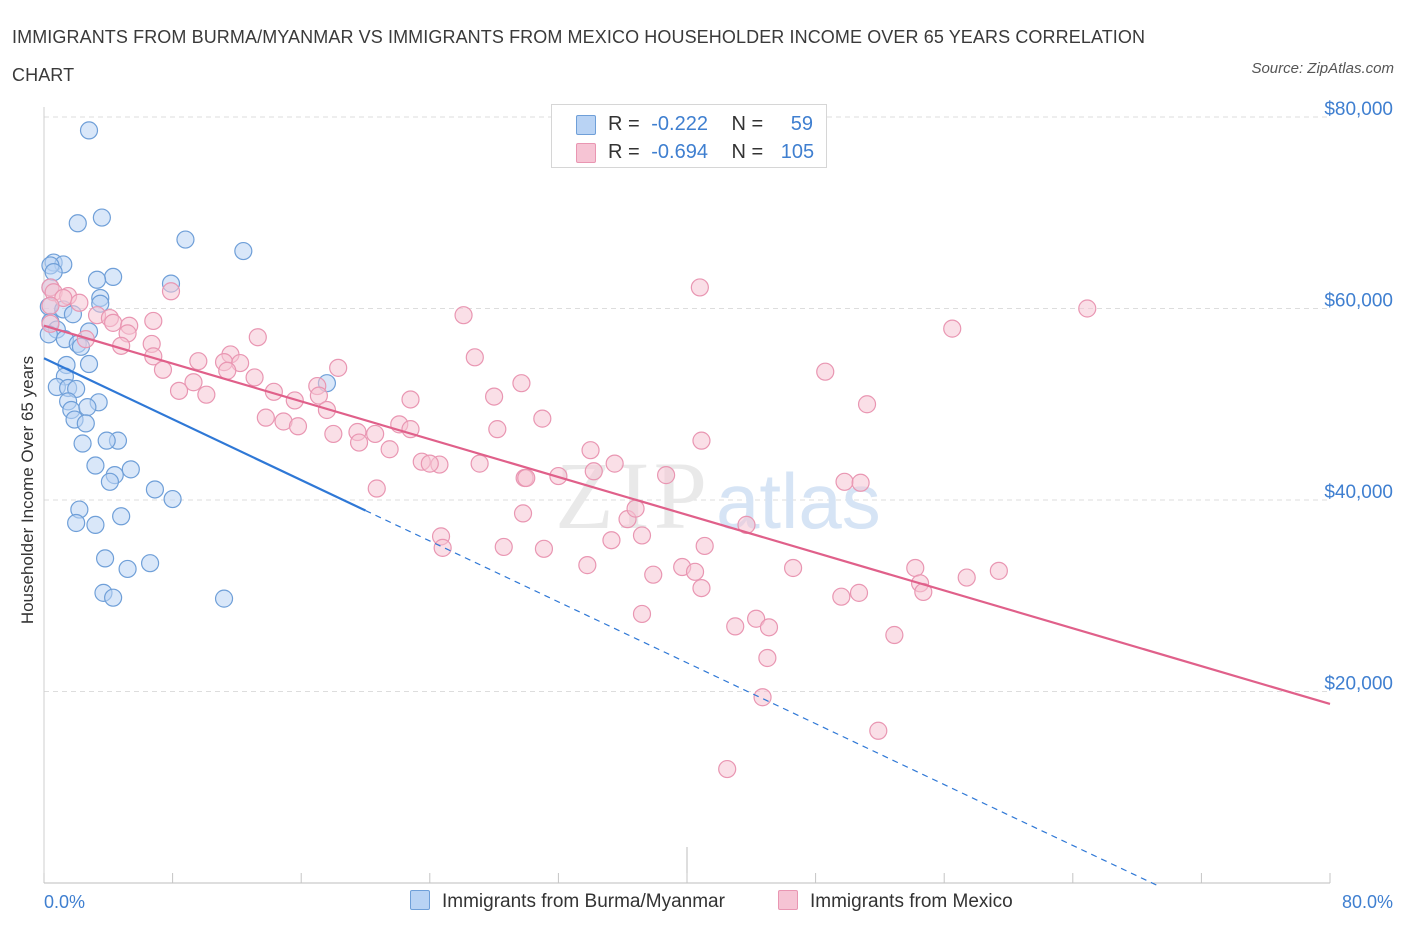 The image size is (1406, 930). I want to click on bottom-legend-label-mexico: Immigrants from Mexico, so click(911, 901).